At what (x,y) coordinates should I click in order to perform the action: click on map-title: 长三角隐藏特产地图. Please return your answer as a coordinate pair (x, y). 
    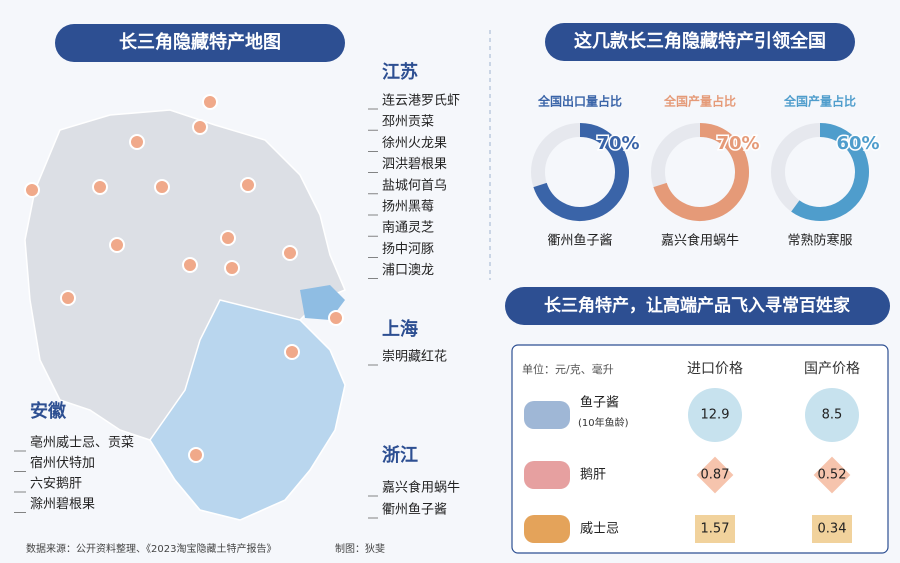
    Looking at the image, I should click on (200, 42).